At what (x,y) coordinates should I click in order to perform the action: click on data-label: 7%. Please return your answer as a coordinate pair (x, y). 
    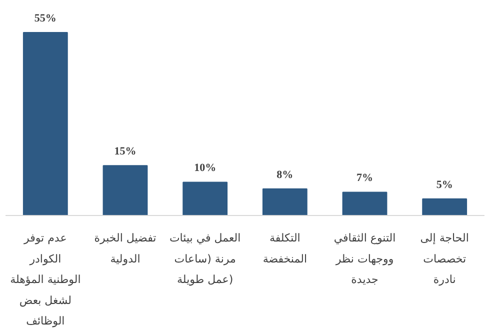
    Looking at the image, I should click on (364, 178).